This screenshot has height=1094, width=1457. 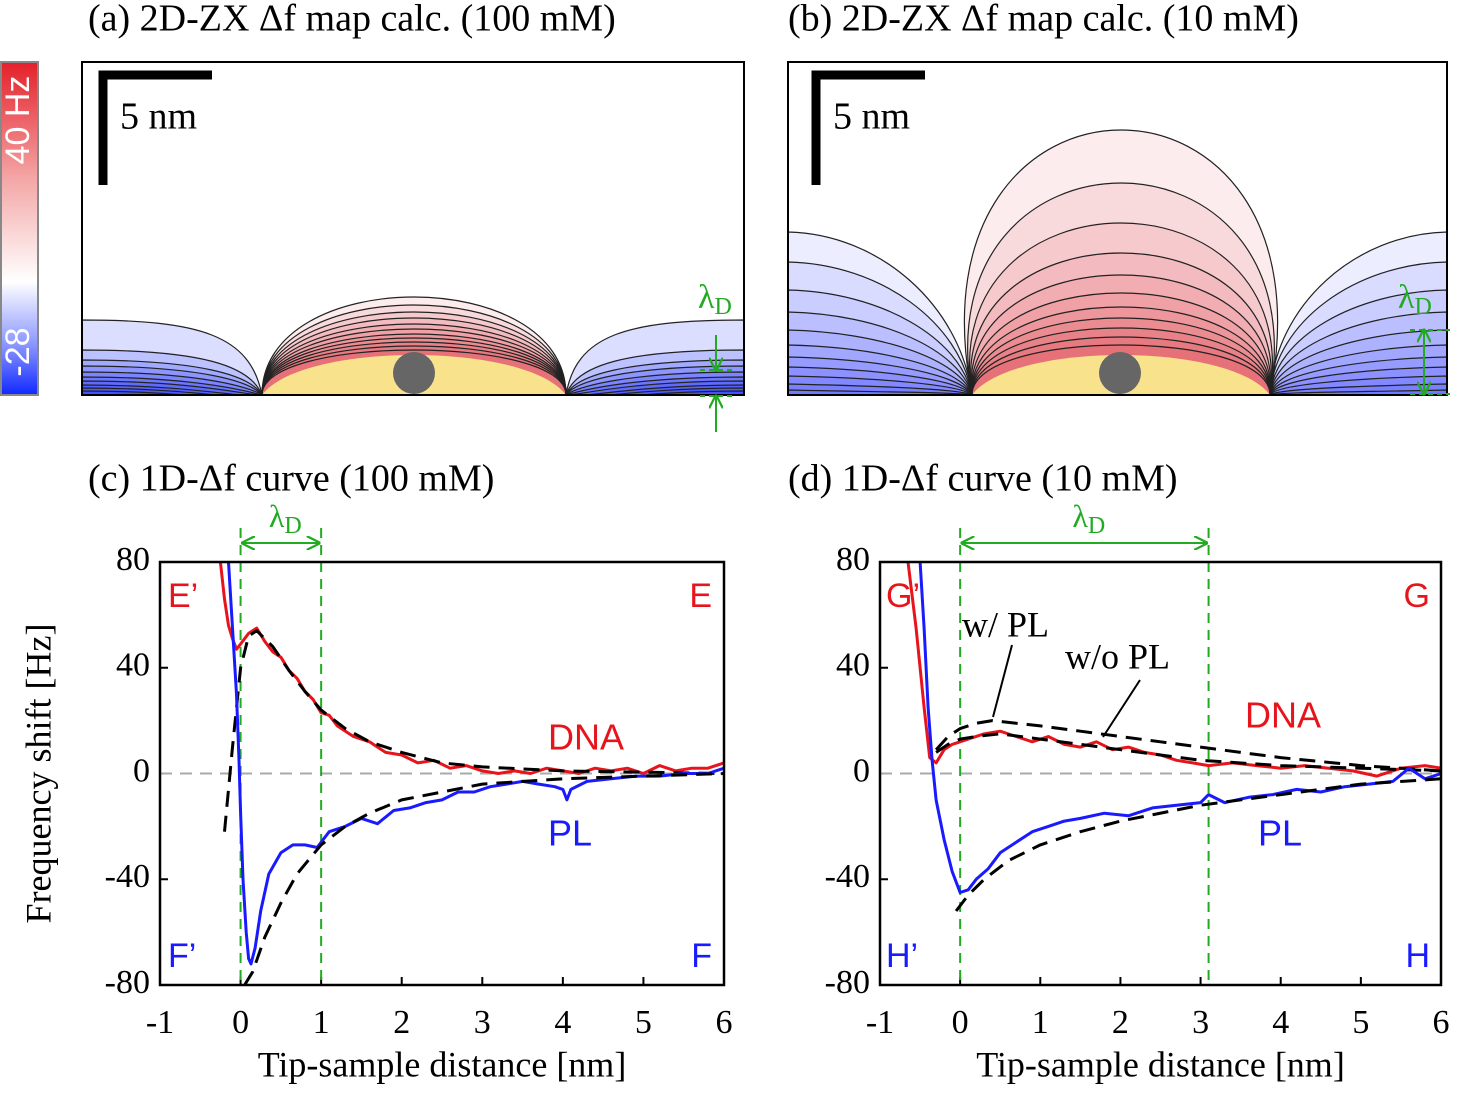 What do you see at coordinates (1417, 596) in the screenshot?
I see `corner-label: G` at bounding box center [1417, 596].